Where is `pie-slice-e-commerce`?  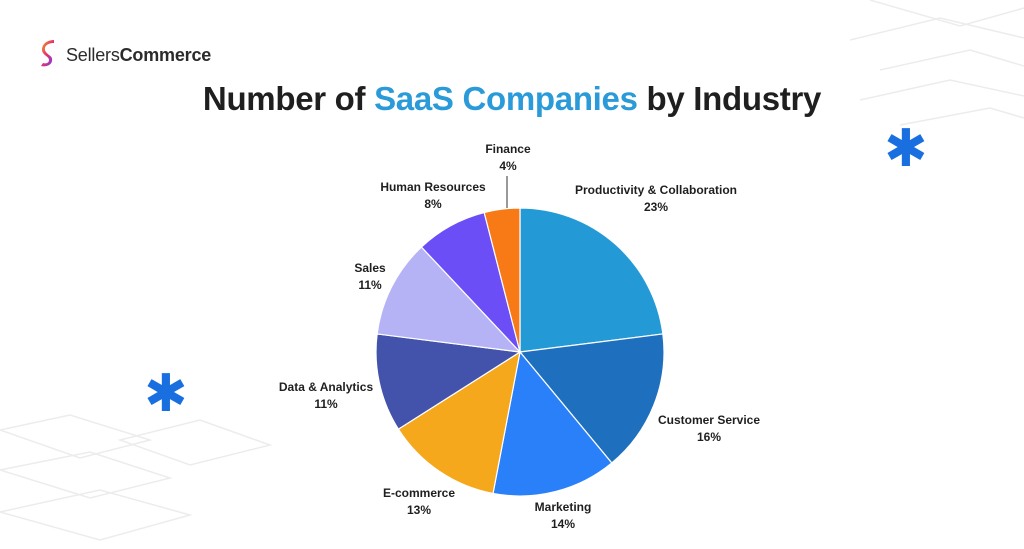 pie-slice-e-commerce is located at coordinates (459, 422).